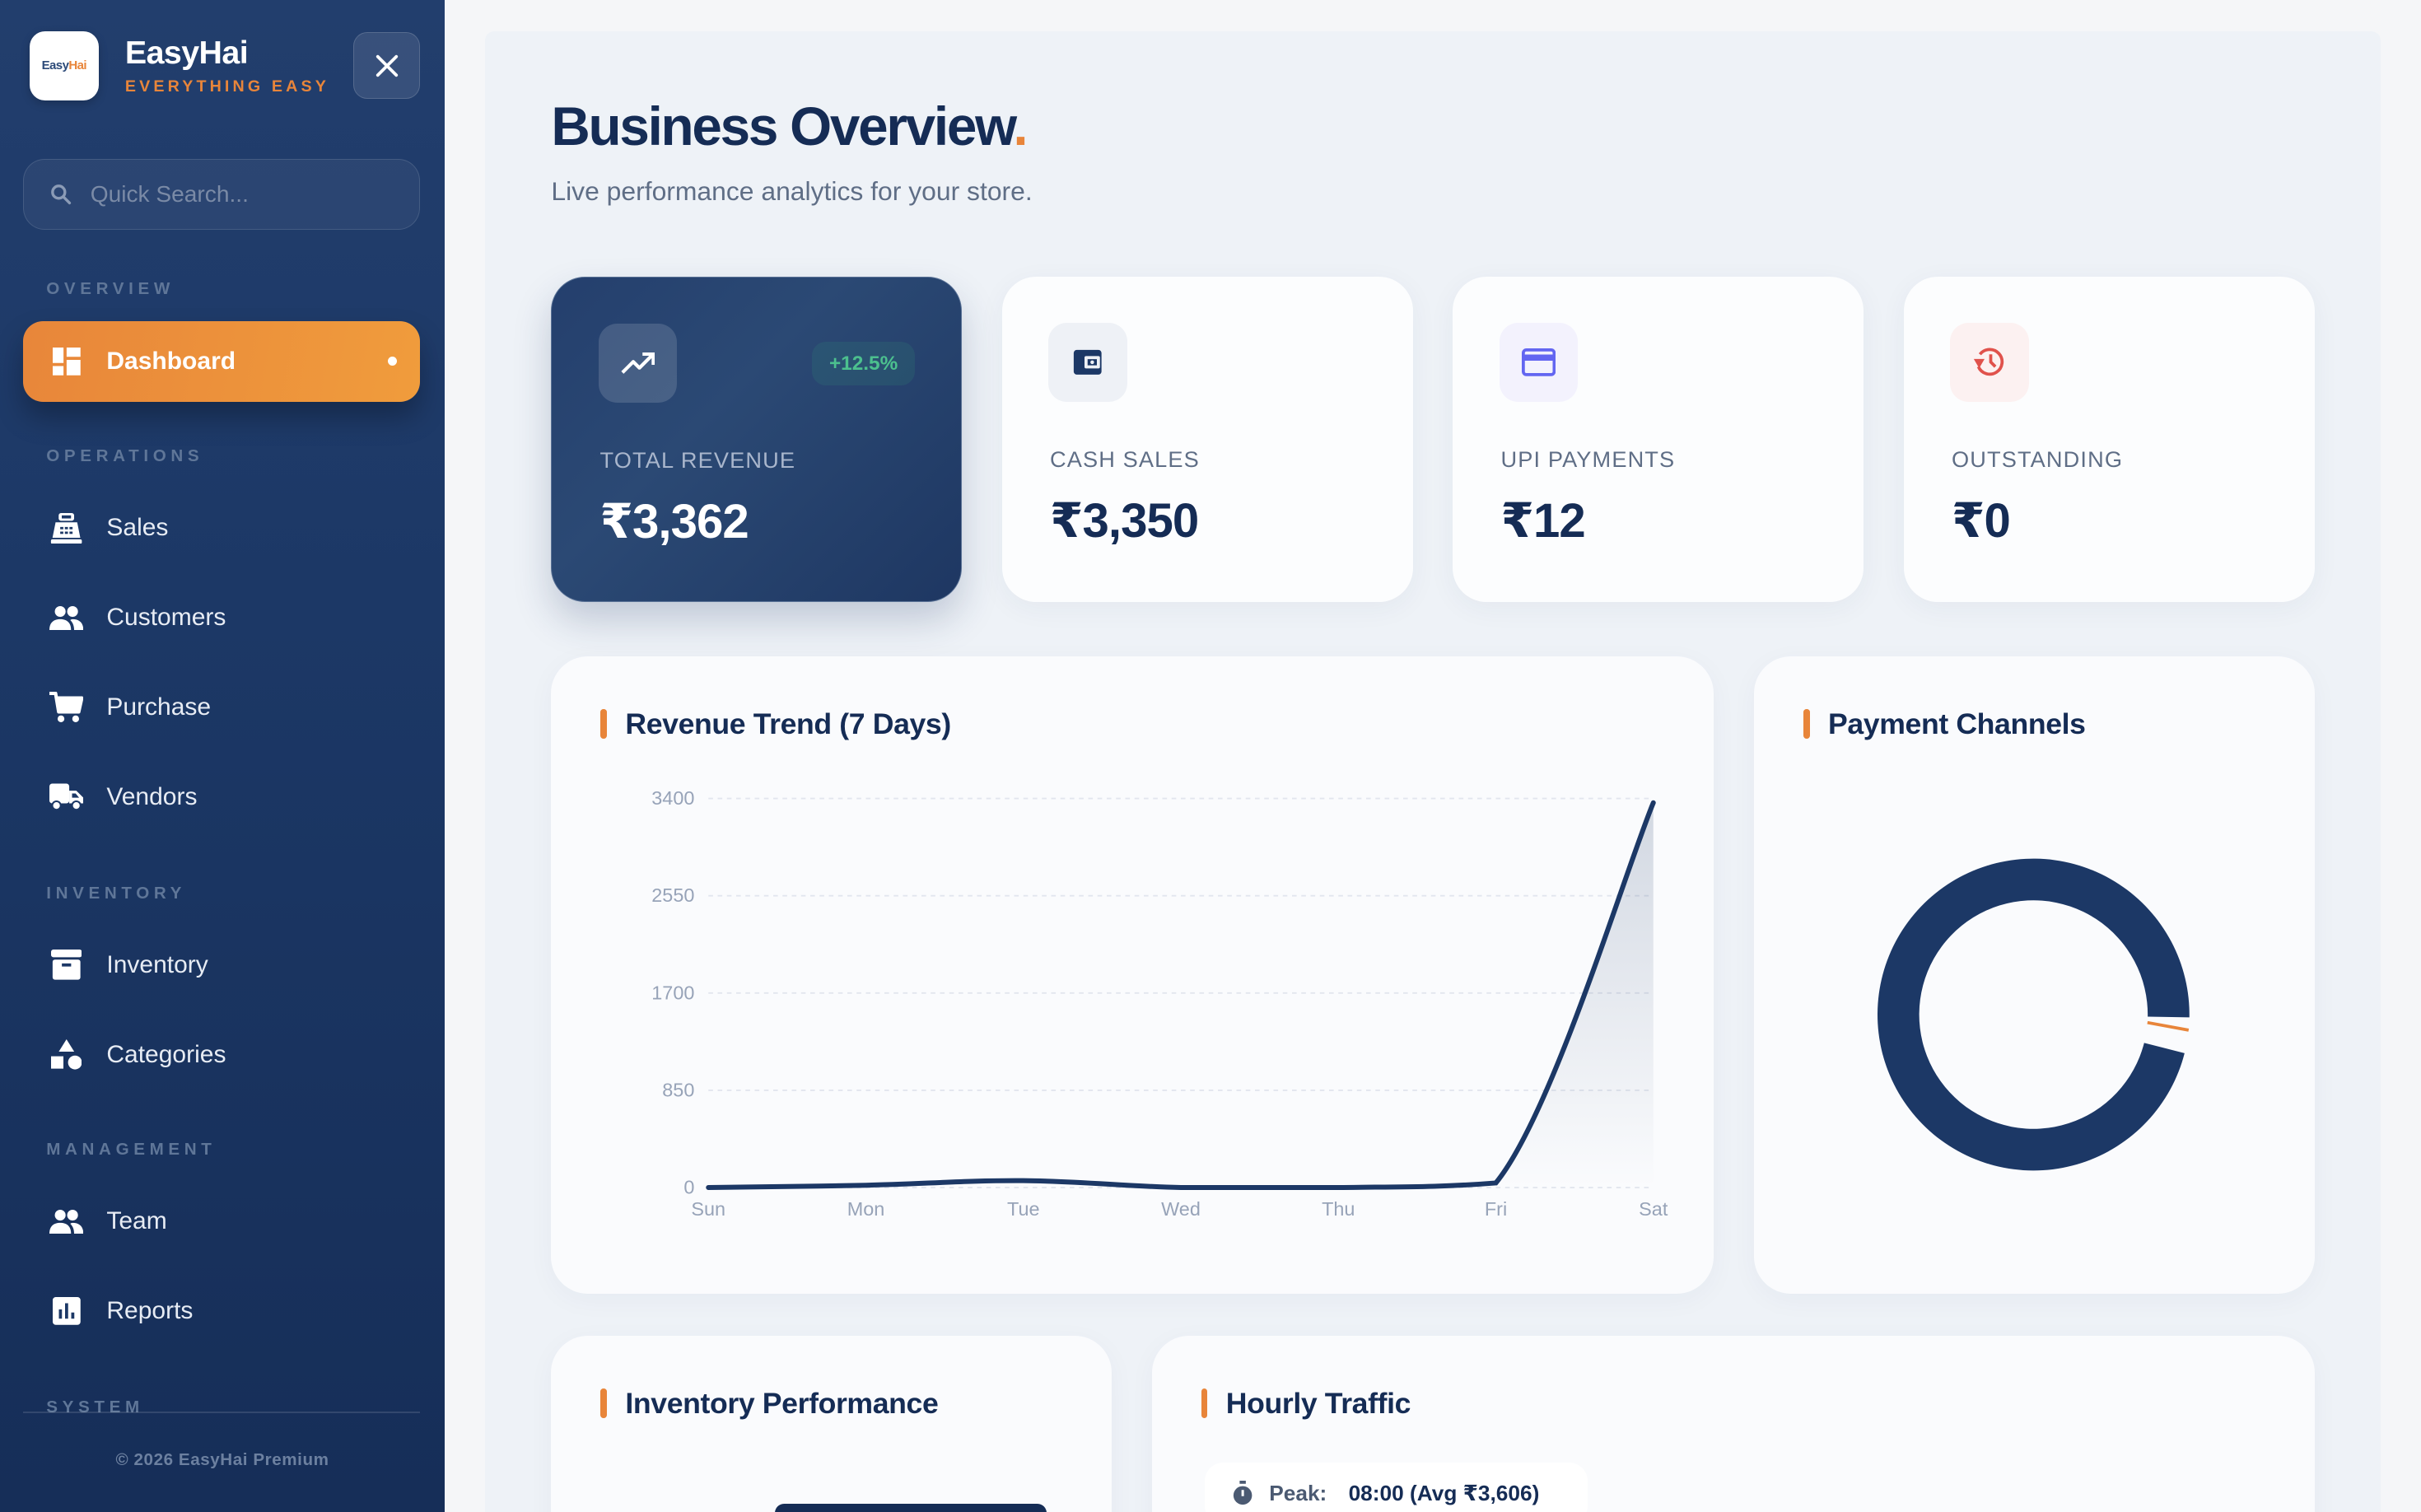 The height and width of the screenshot is (1512, 2421). I want to click on credit-card-icon, so click(1539, 362).